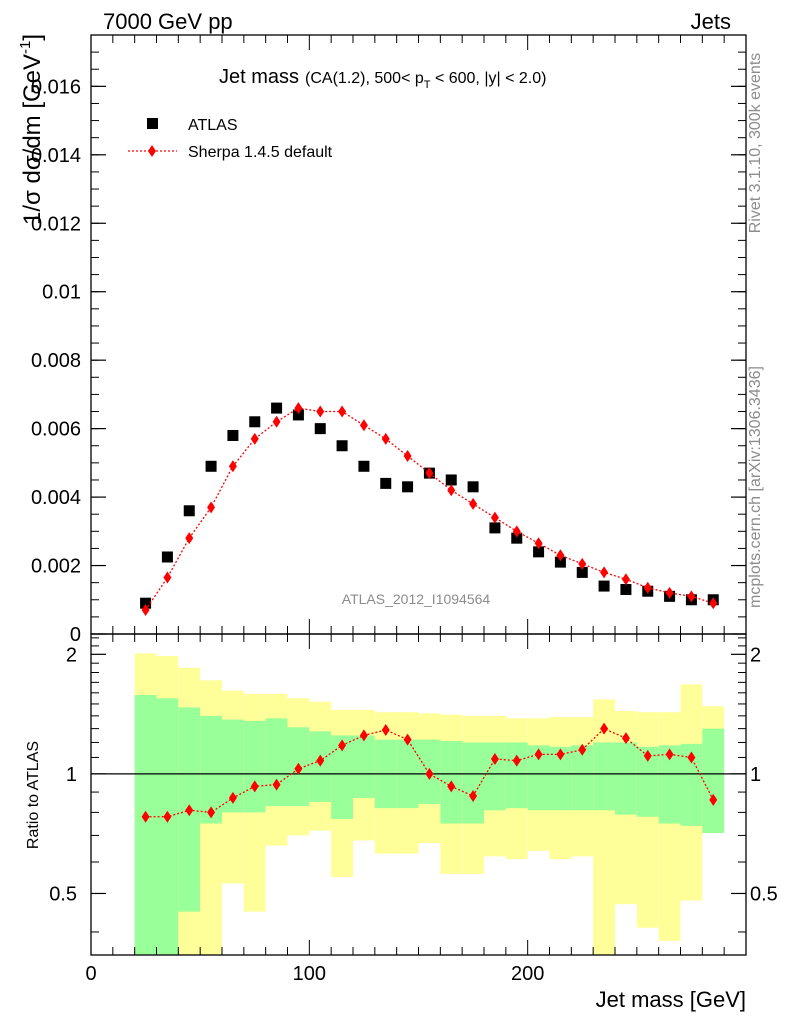 Image resolution: width=786 pixels, height=1024 pixels. Describe the element at coordinates (32, 37) in the screenshot. I see `y-axis-label-close: ]` at that location.